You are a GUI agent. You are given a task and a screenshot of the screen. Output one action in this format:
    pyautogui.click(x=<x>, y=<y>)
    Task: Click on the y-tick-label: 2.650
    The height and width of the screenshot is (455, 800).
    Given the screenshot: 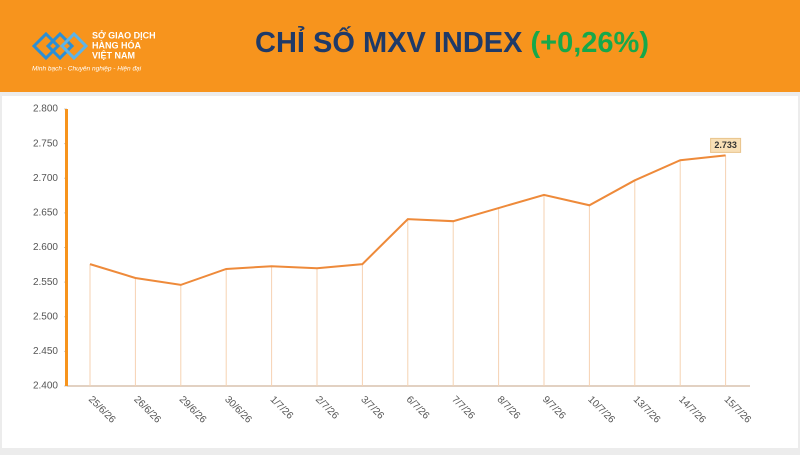 What is the action you would take?
    pyautogui.click(x=45, y=213)
    